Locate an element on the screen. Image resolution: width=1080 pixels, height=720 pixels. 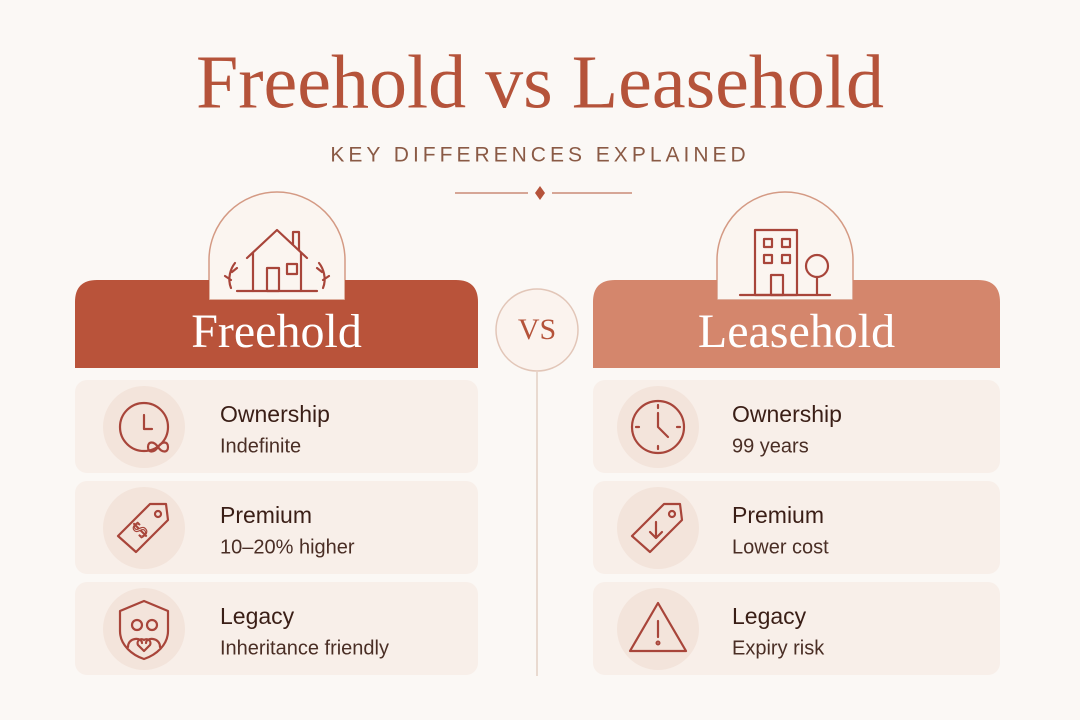
column-title: Freehold is located at coordinates (276, 331).